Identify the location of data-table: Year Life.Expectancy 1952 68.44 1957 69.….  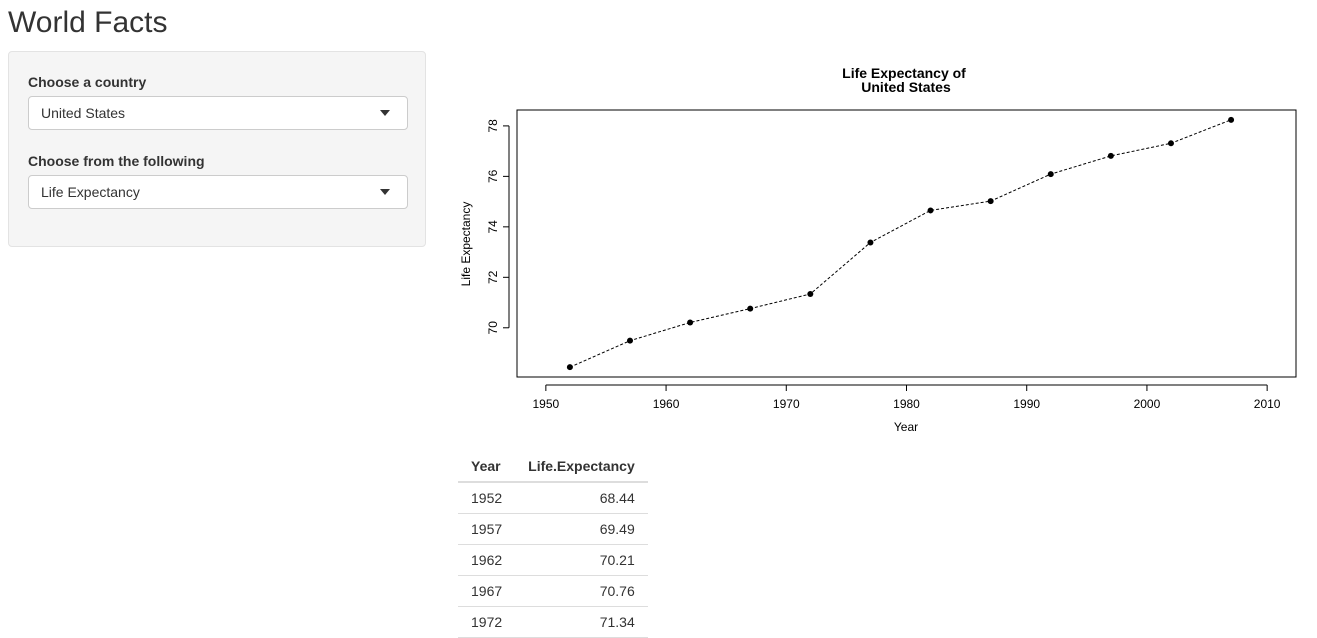
(553, 544).